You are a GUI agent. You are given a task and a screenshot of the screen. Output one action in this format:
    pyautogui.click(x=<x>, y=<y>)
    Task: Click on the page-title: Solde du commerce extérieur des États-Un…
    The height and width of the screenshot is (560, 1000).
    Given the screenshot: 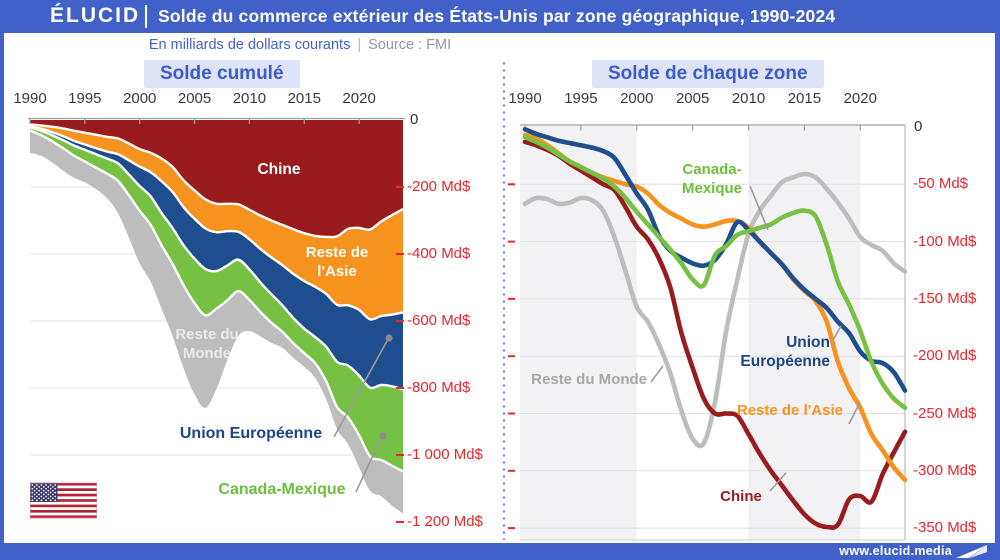 What is the action you would take?
    pyautogui.click(x=497, y=16)
    